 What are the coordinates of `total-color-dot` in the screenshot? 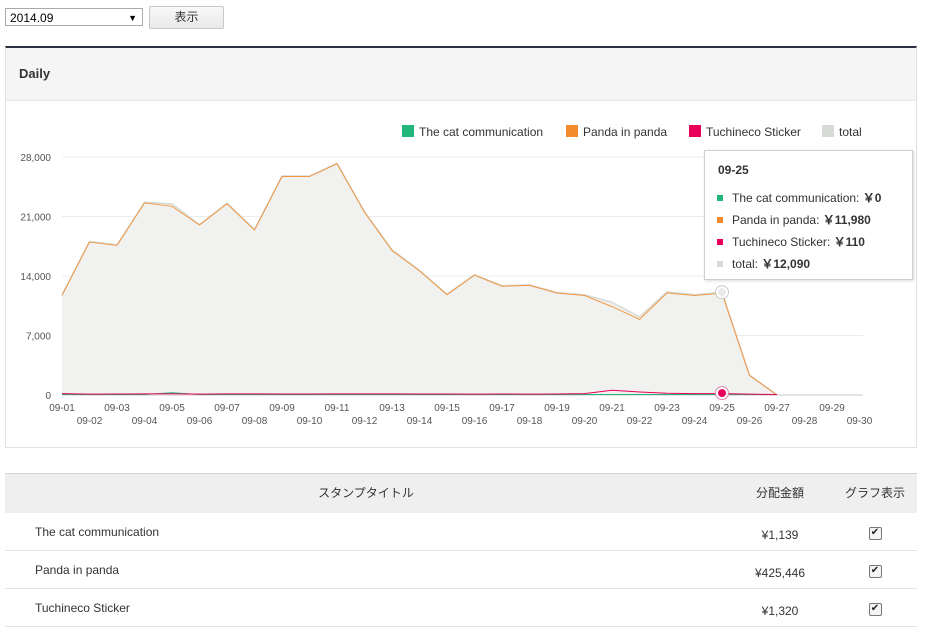 It's located at (720, 263).